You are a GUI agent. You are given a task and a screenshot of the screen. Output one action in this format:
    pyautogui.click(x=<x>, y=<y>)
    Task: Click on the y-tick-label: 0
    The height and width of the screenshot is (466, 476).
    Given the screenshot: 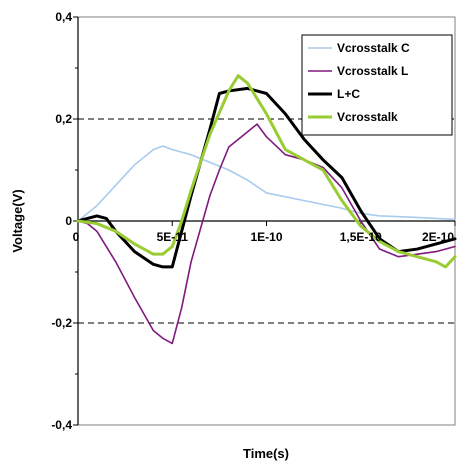 What is the action you would take?
    pyautogui.click(x=68, y=221)
    